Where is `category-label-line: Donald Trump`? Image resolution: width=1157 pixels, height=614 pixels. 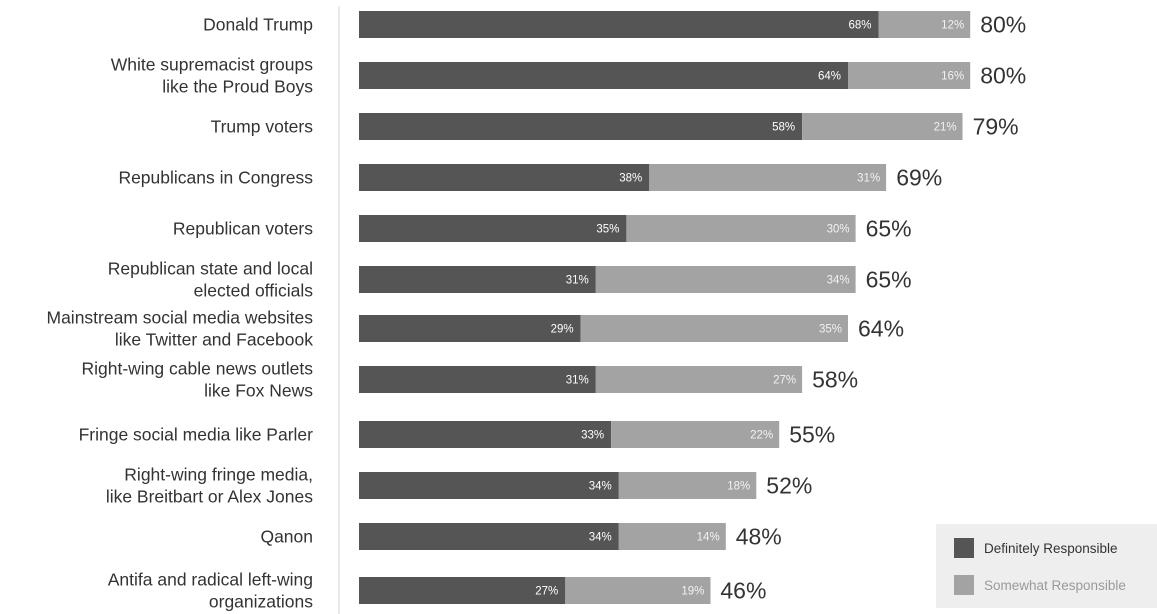 category-label-line: Donald Trump is located at coordinates (258, 25).